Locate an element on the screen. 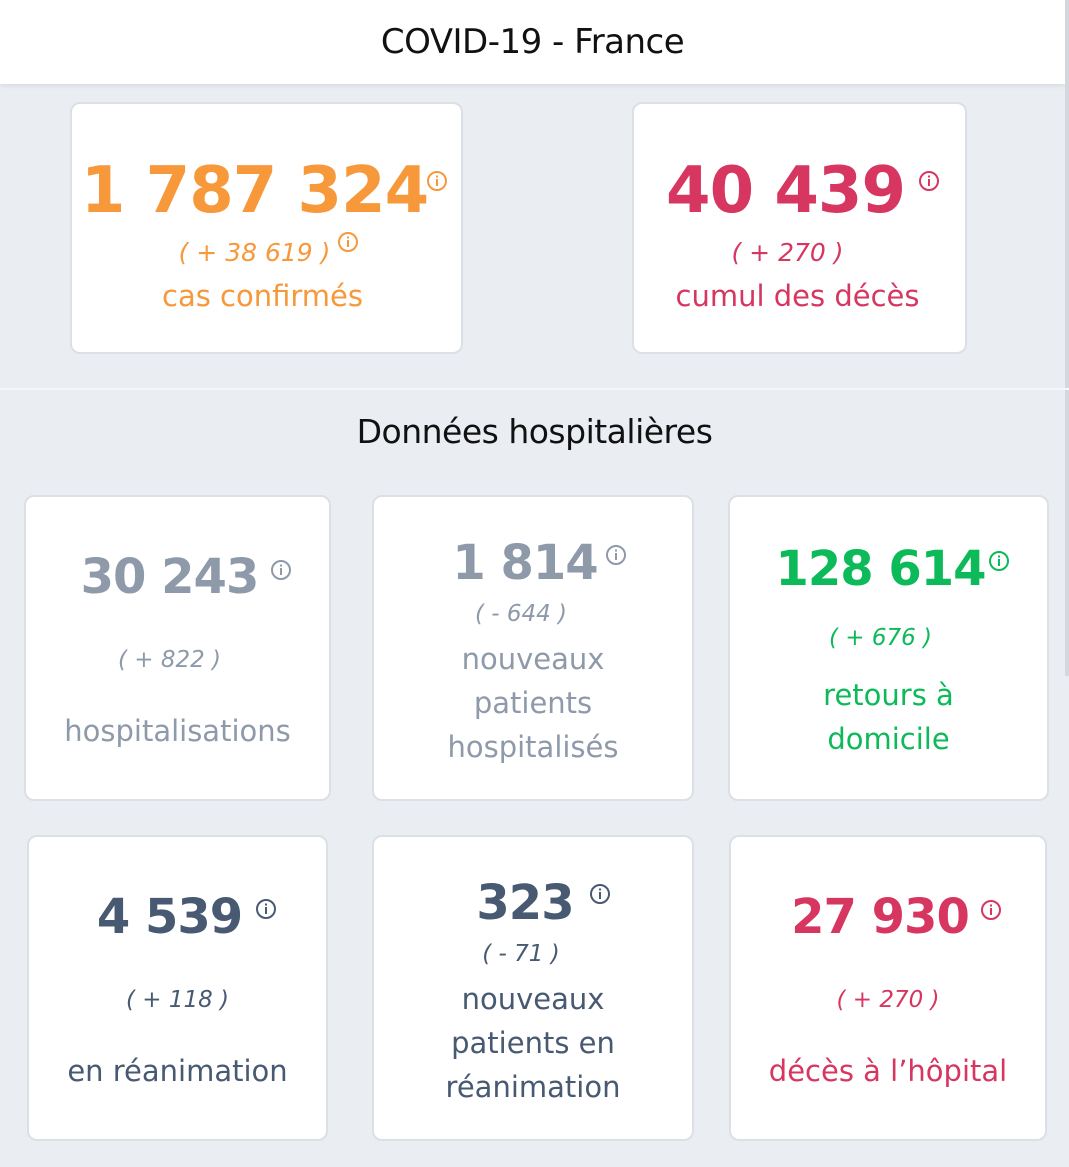 This screenshot has width=1069, height=1167. returns-home-label-line-1: retours à is located at coordinates (888, 695).